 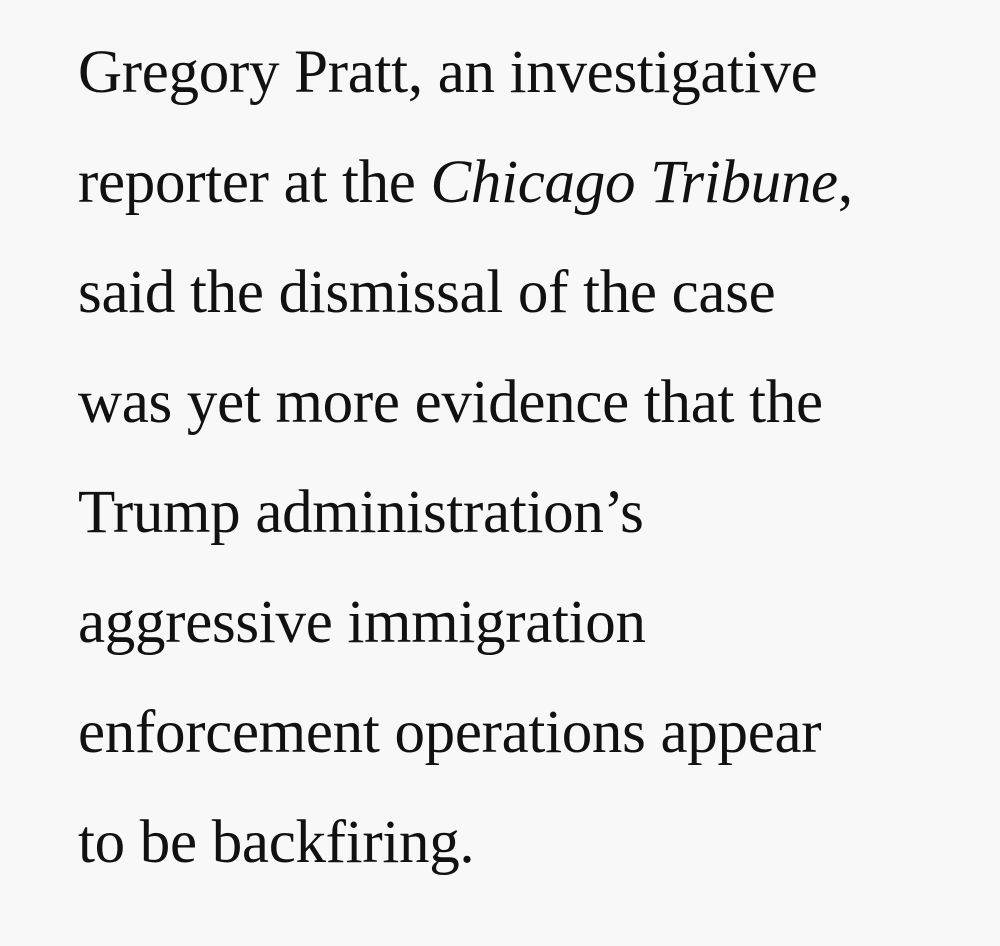 I want to click on paragraph-line: was yet more evidence that the, so click(x=465, y=403).